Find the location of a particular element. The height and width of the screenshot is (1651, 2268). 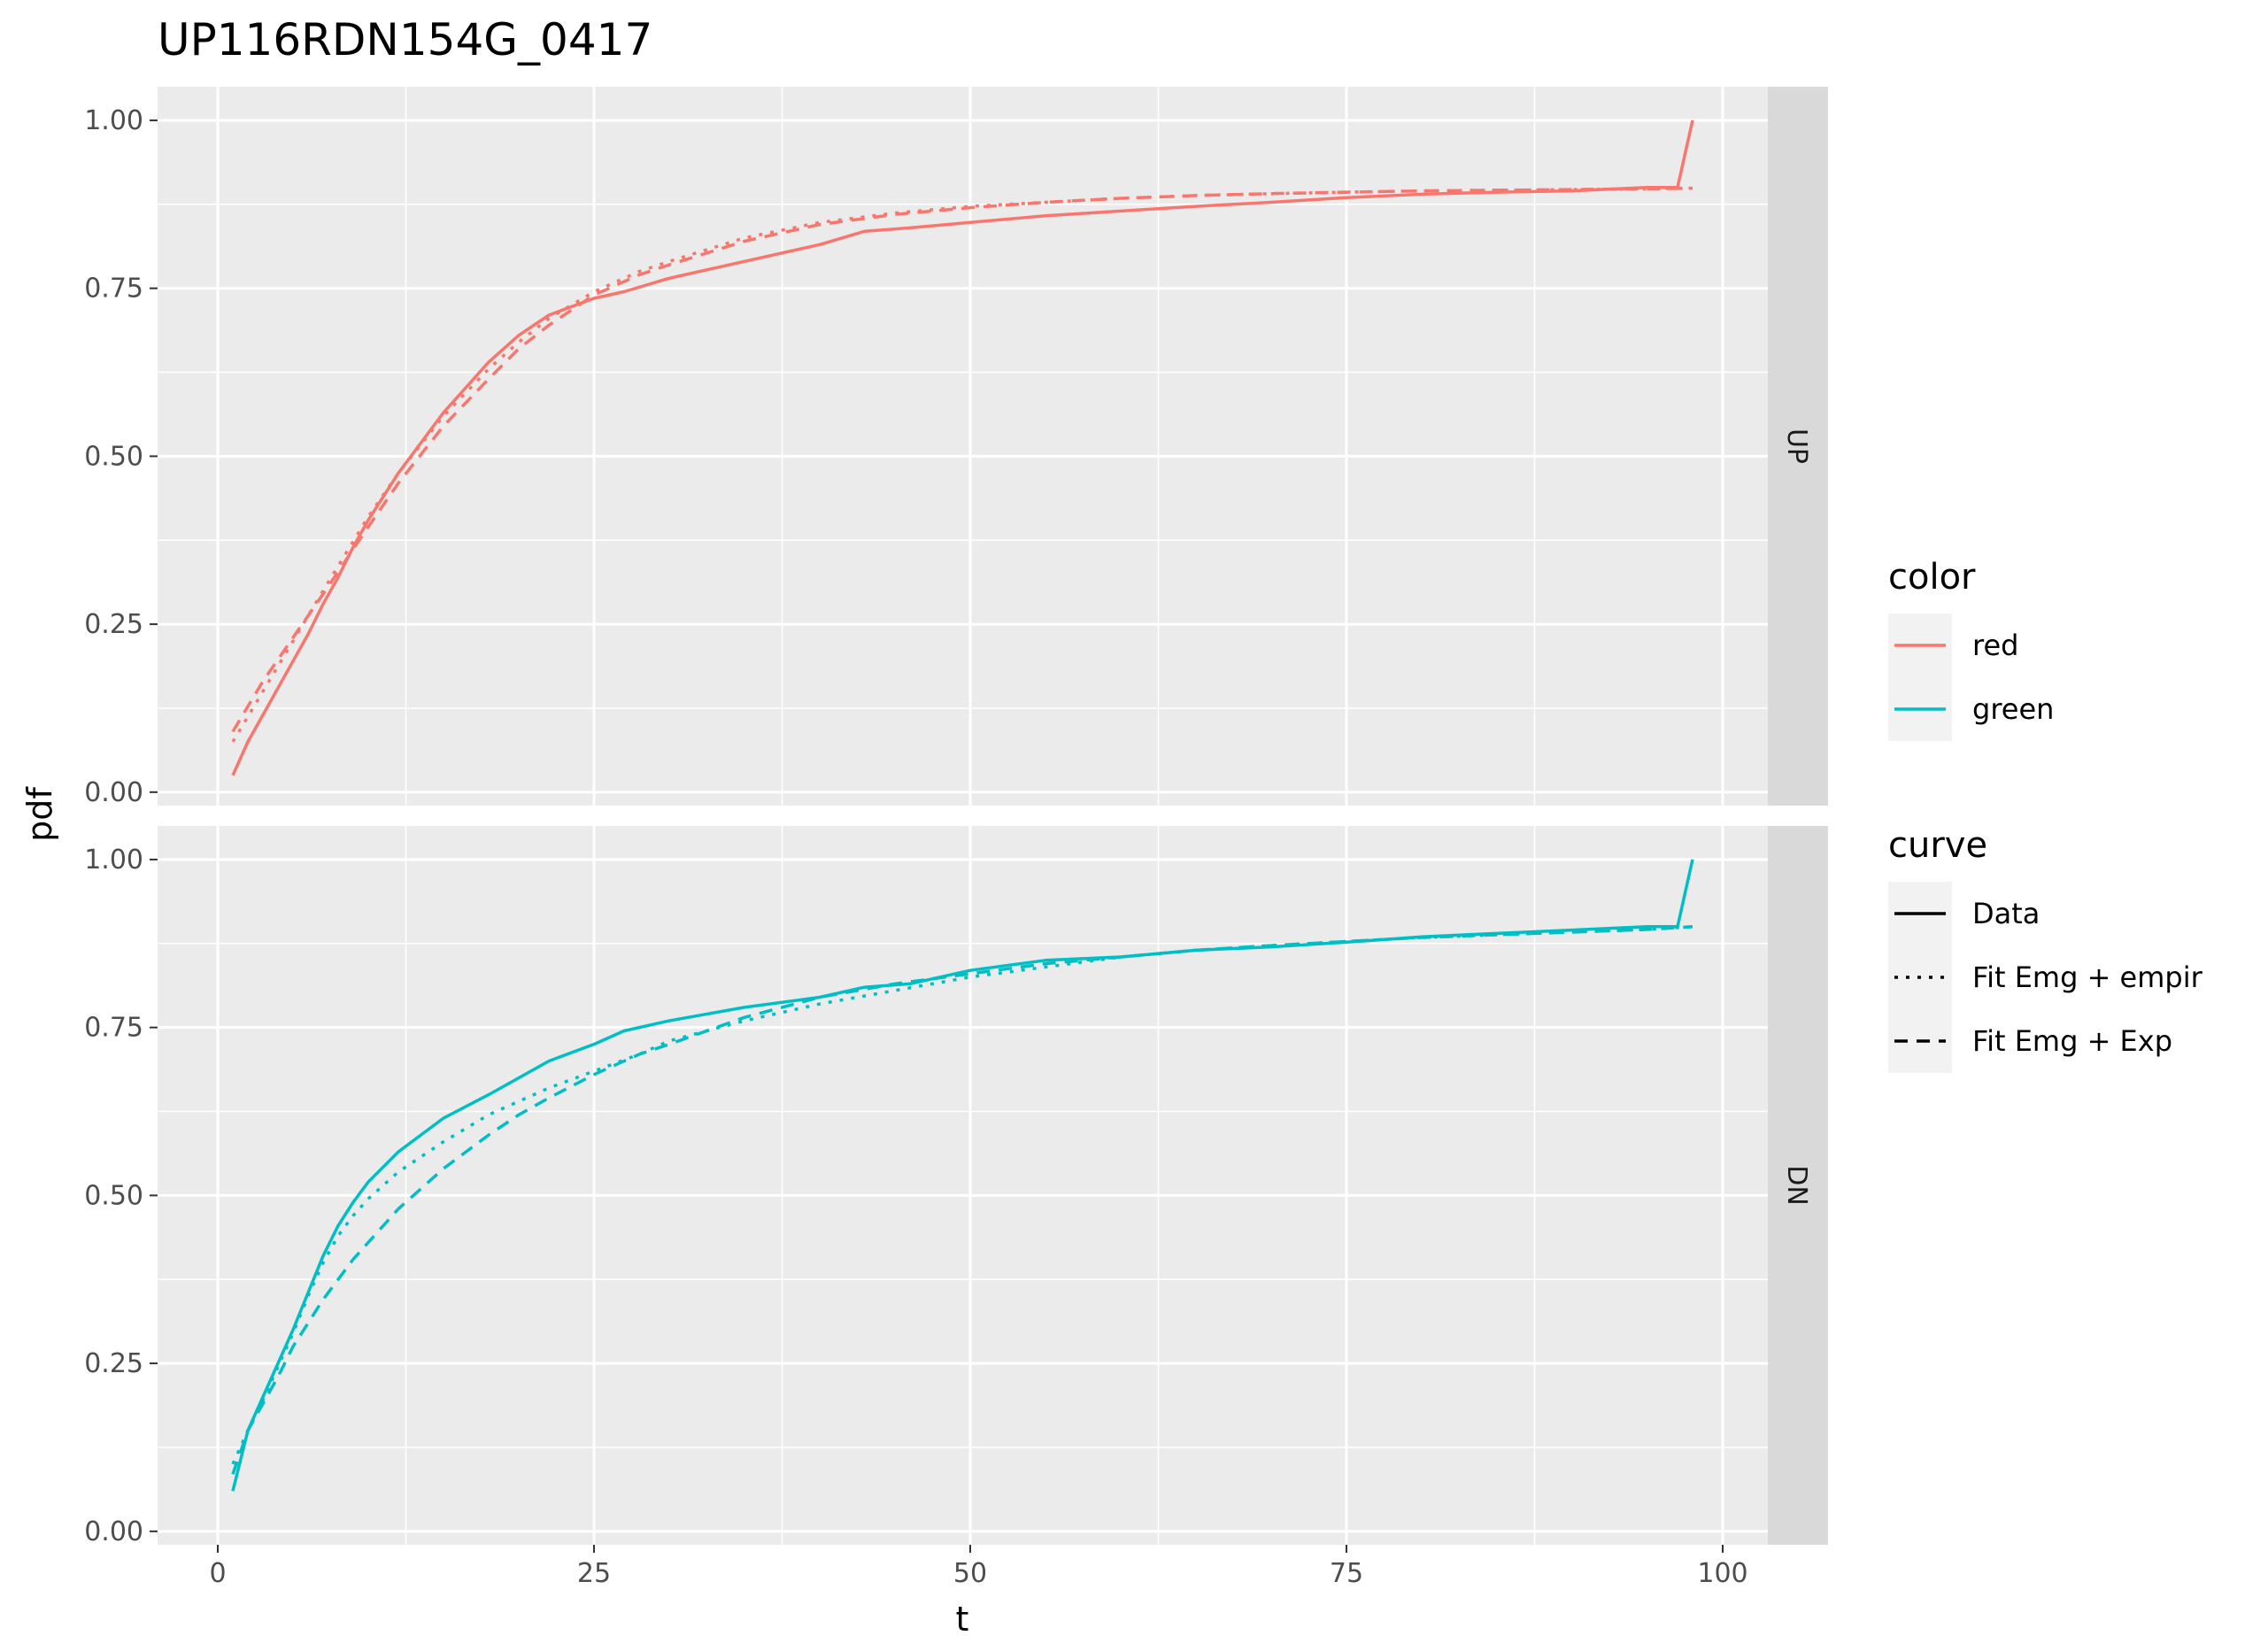

facet-strip-label: UP is located at coordinates (1796, 446).